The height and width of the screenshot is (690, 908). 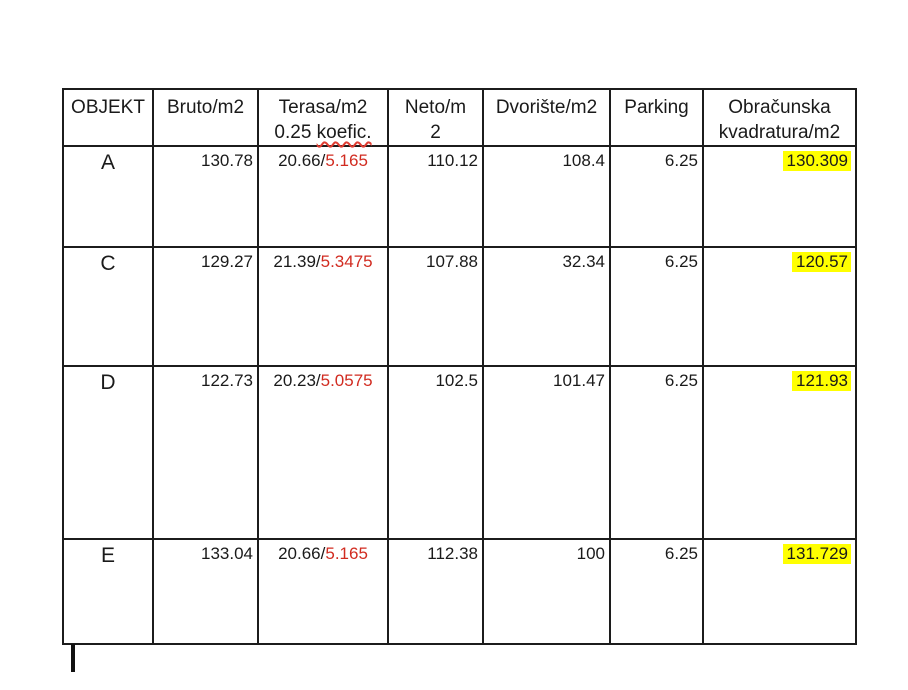 I want to click on terasa-koeficijent-value: 5.3475, so click(x=346, y=261).